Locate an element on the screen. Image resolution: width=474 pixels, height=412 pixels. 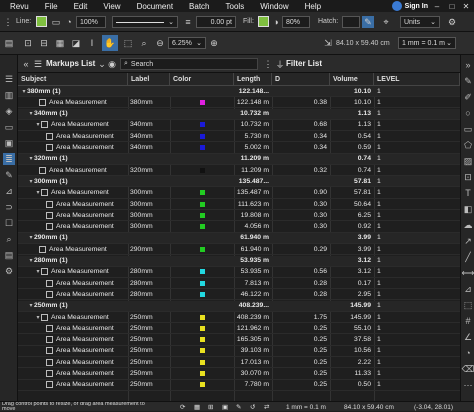
table-row: Area Measurement 280mm 7.813 m 0.28 0.17 1 is located at coordinates (239, 284).